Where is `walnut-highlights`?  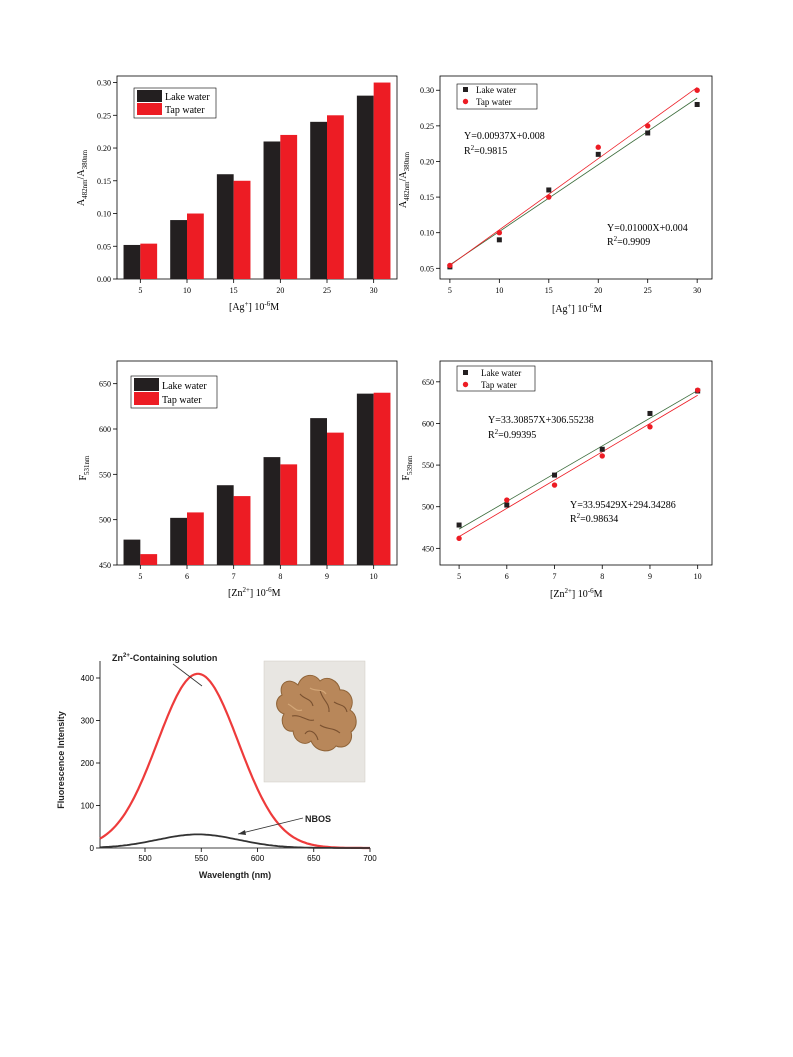 walnut-highlights is located at coordinates (307, 699).